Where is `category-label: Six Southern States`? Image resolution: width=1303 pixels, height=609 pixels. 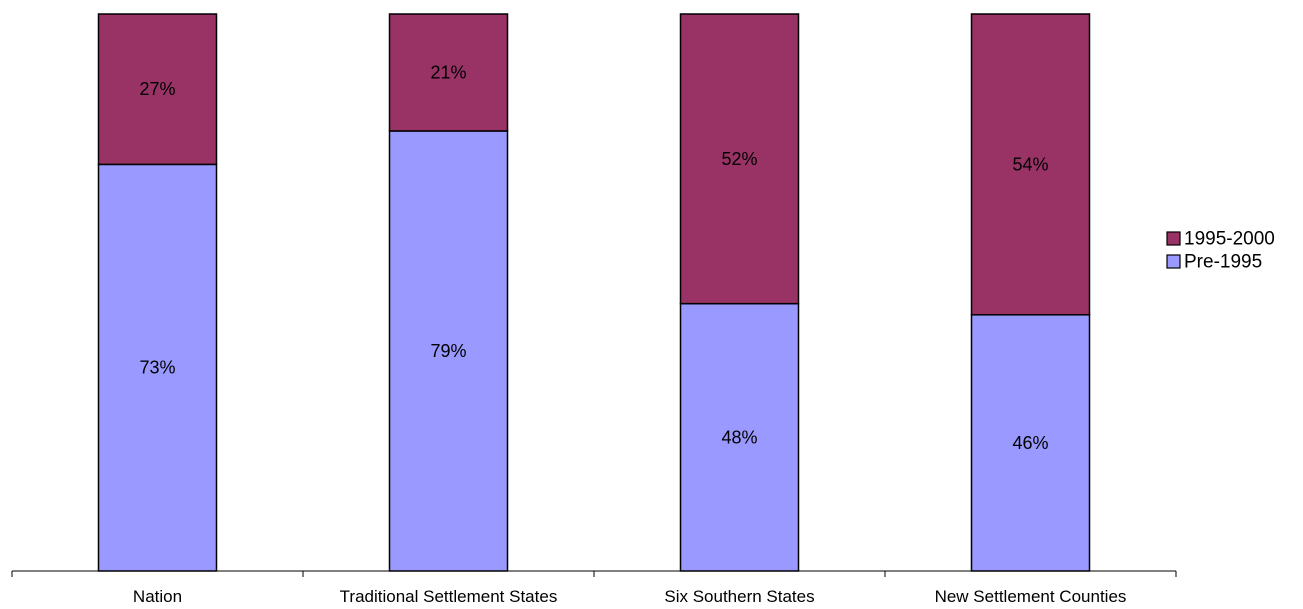
category-label: Six Southern States is located at coordinates (739, 596).